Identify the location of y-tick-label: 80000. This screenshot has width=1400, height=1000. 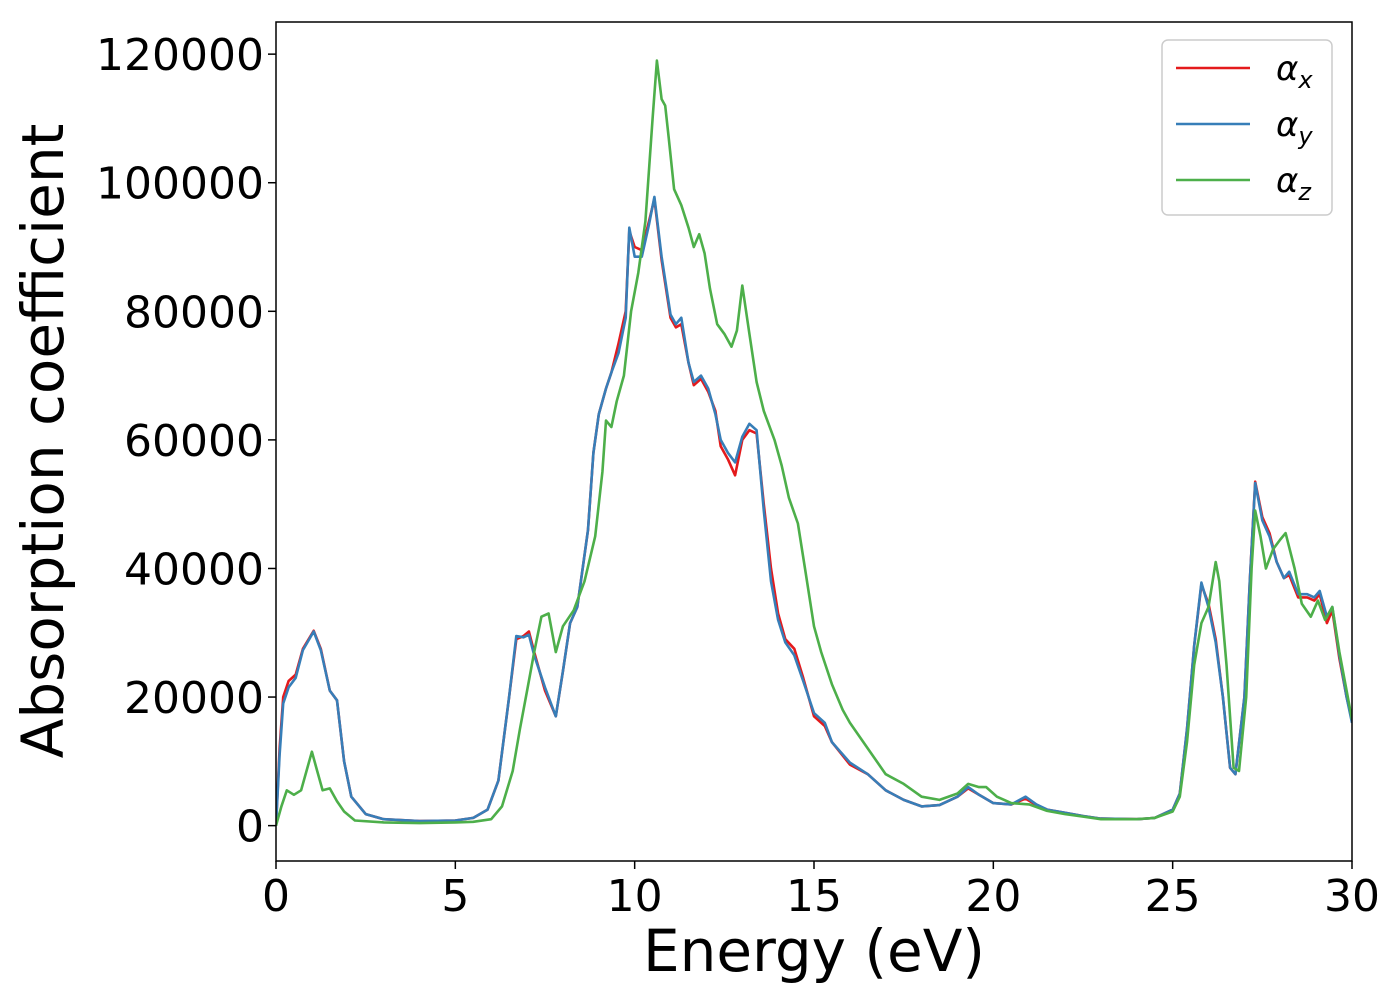
(194, 312).